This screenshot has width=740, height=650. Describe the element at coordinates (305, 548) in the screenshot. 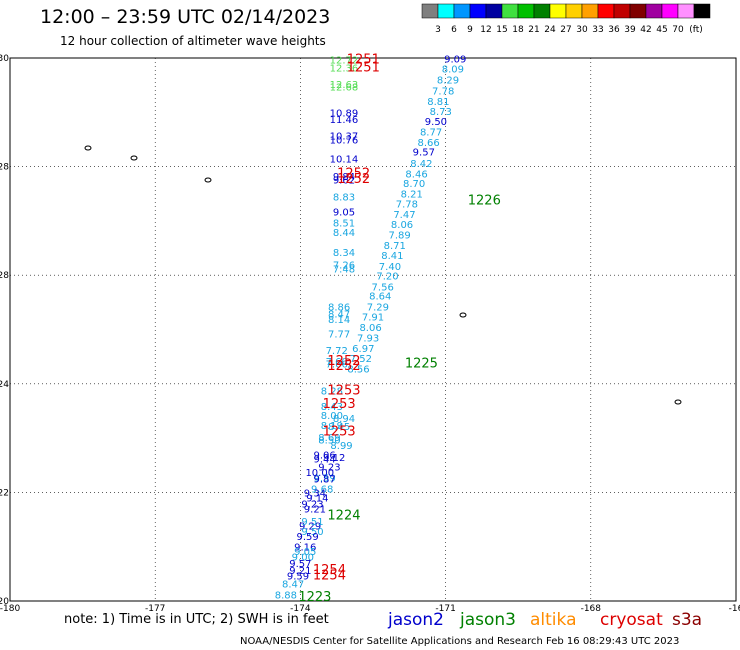

I see `swh-point: 9.16` at that location.